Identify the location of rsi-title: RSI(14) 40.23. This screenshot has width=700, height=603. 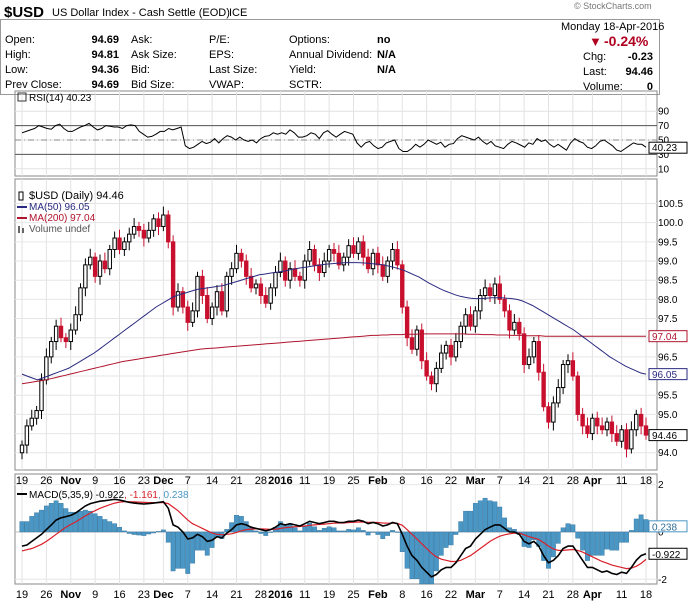
(60, 98).